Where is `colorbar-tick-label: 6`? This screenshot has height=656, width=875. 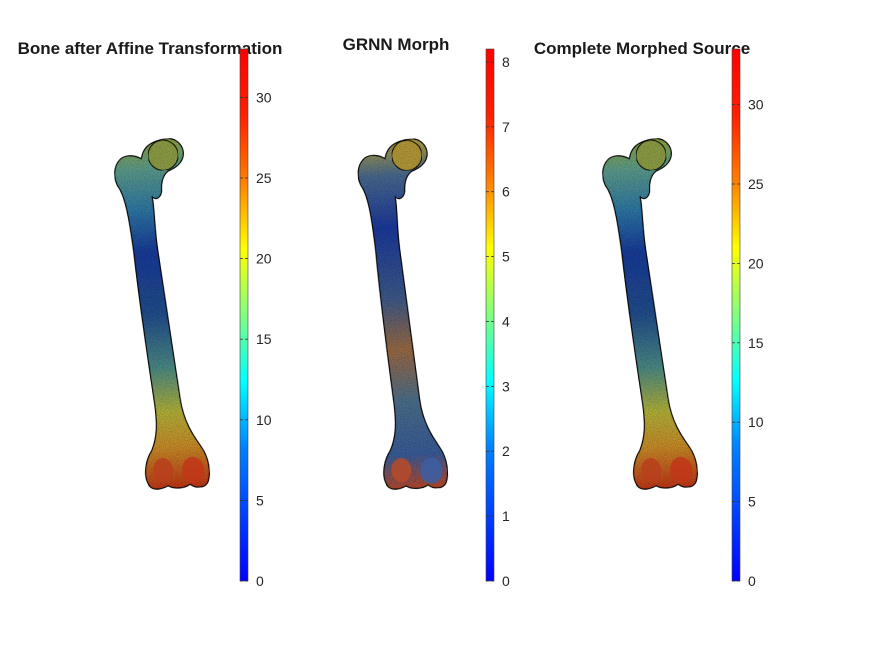 colorbar-tick-label: 6 is located at coordinates (506, 192).